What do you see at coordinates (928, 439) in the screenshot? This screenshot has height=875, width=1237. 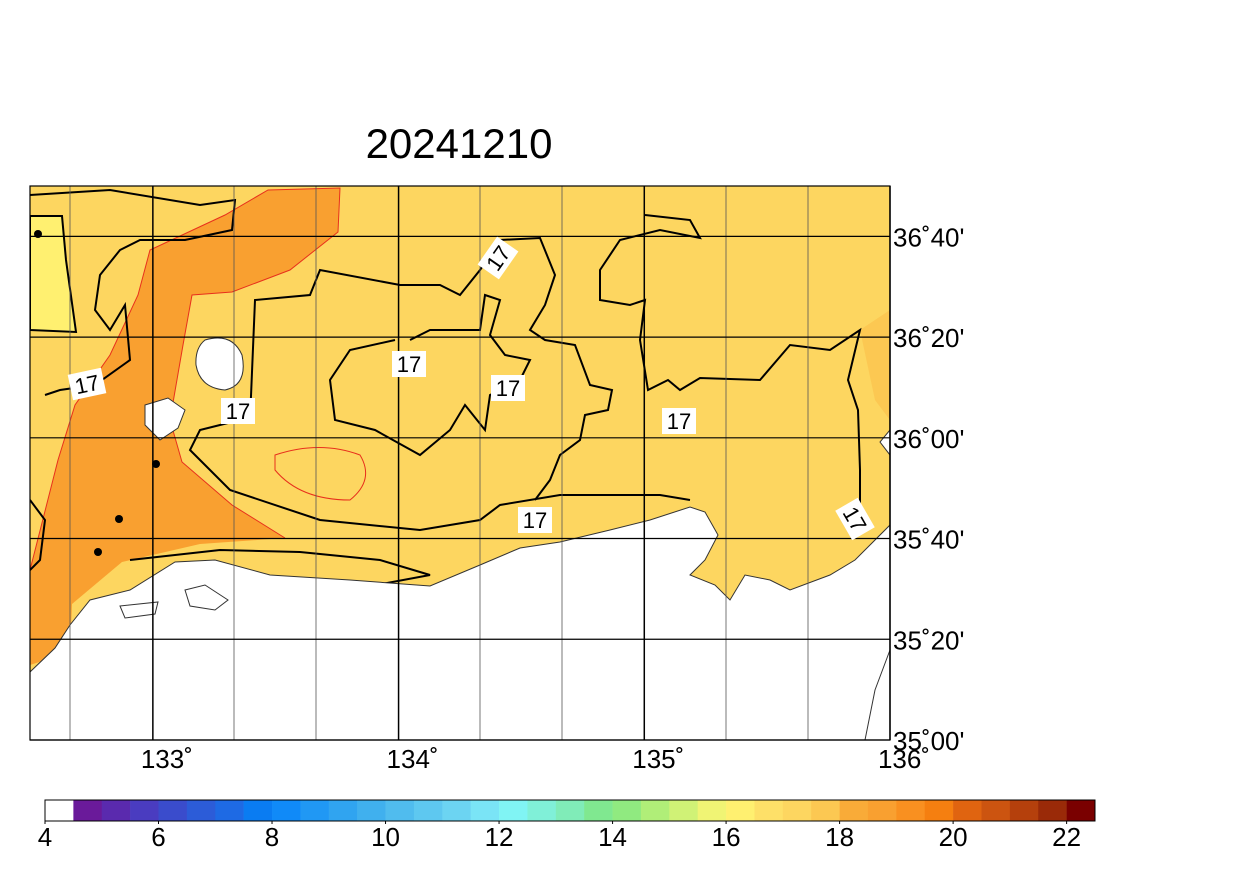 I see `lat-label: 36˚00'` at bounding box center [928, 439].